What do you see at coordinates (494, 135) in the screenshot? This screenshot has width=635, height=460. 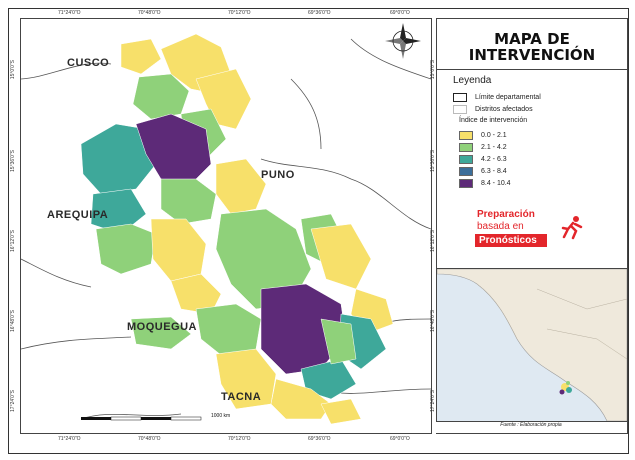 I see `class-1-label: 0.0 - 2.1` at bounding box center [494, 135].